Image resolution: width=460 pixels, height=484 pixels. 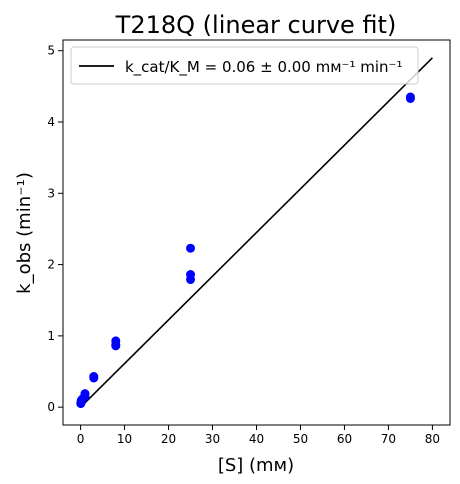 I want to click on x-axis-ticks: 0 10 20 30 40 50 60 70 80, so click(x=258, y=435).